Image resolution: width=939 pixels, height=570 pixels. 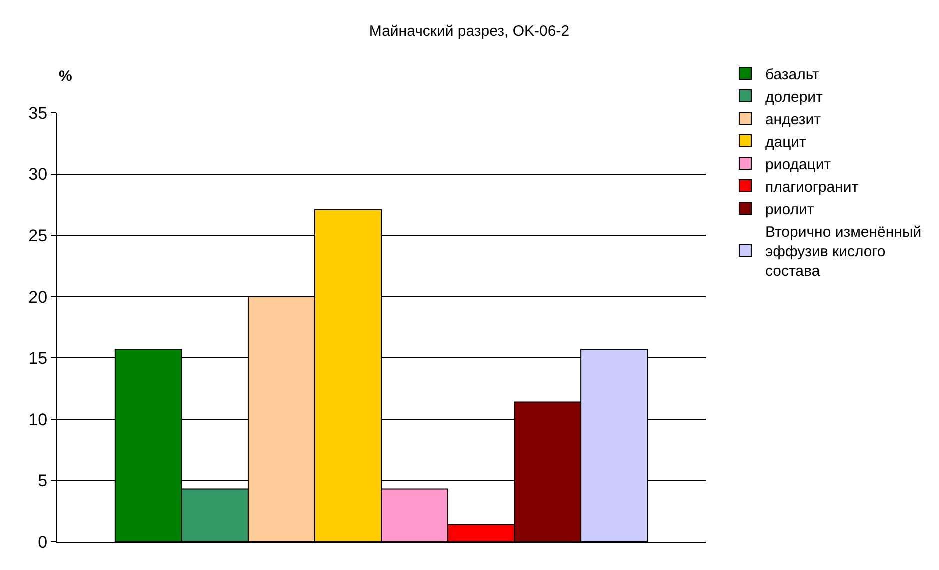 I want to click on legend-label: плагиогранит, so click(x=812, y=187).